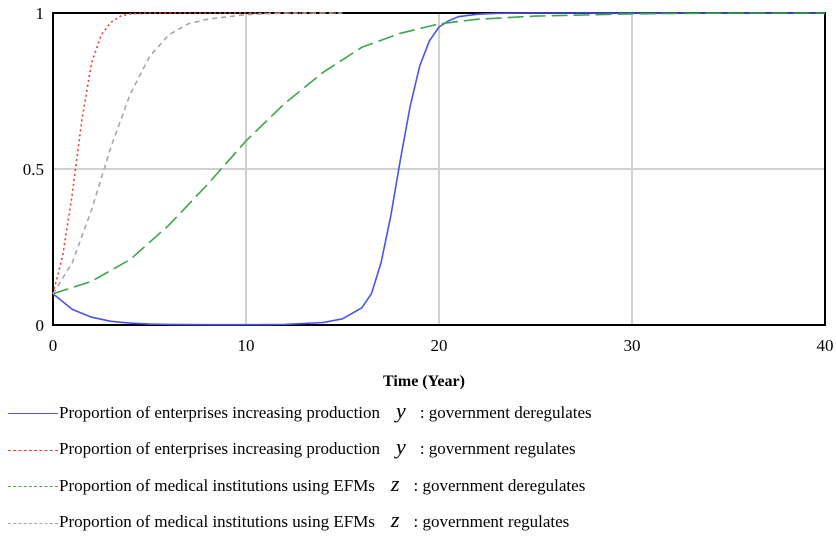  What do you see at coordinates (40, 13) in the screenshot?
I see `y-tick-label: 1` at bounding box center [40, 13].